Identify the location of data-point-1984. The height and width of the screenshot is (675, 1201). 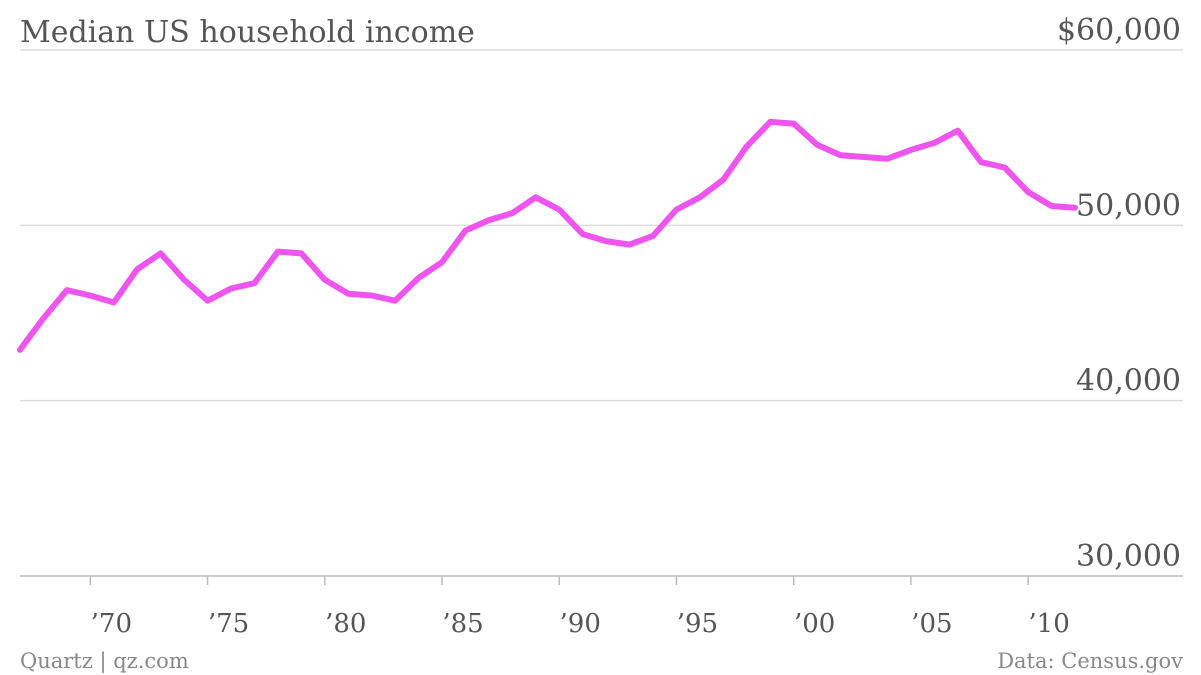
(419, 278).